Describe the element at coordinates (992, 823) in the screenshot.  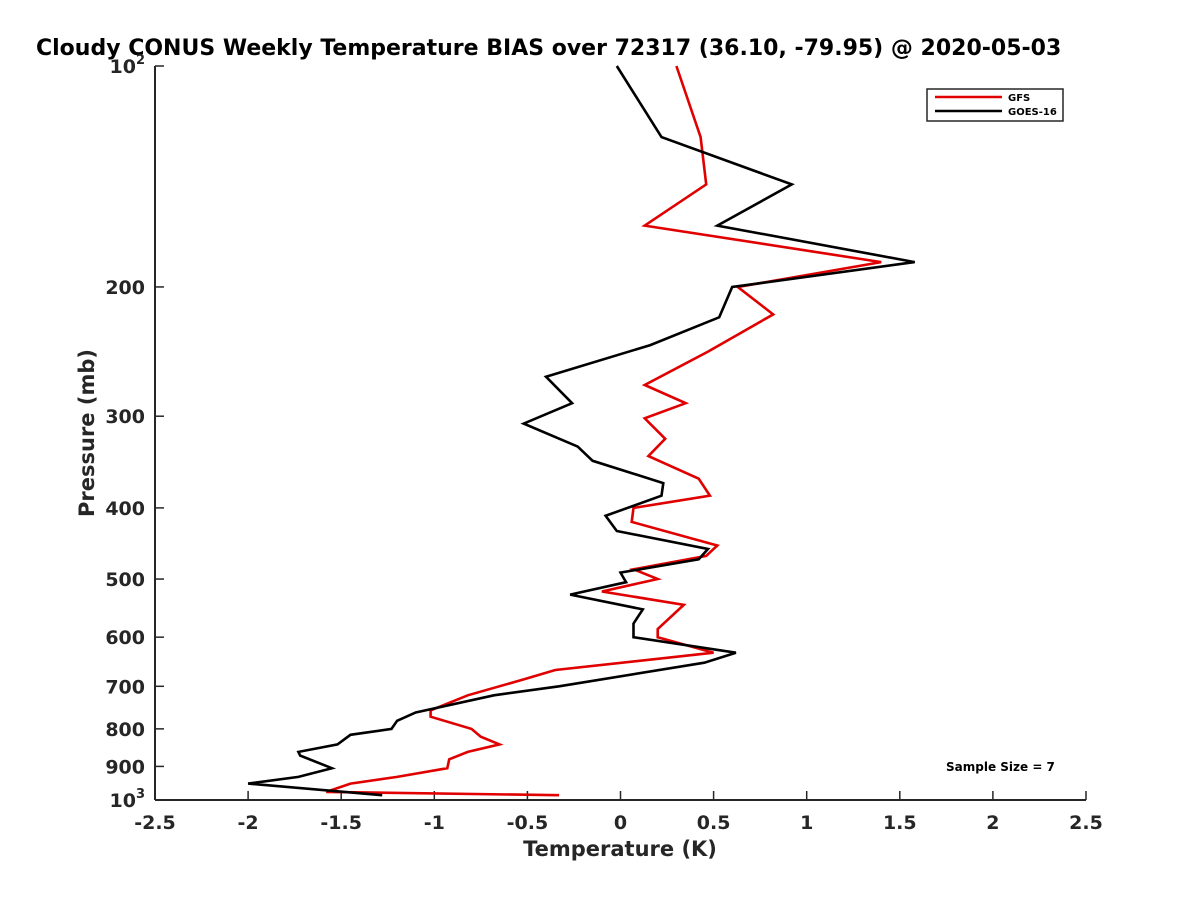
I see `x-tick-label: 2` at that location.